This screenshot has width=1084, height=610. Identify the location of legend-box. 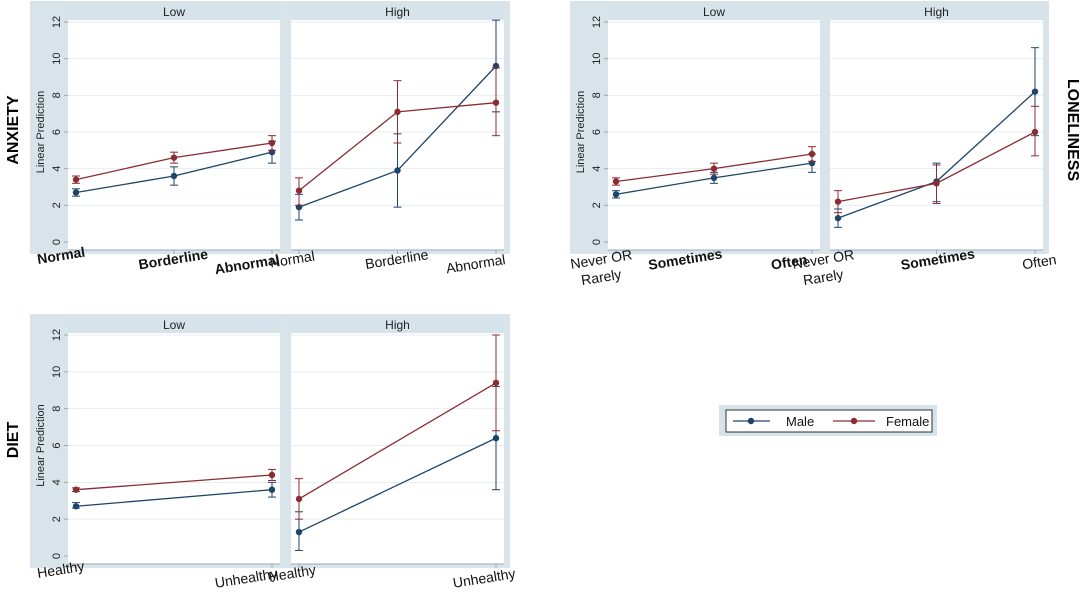
(829, 421).